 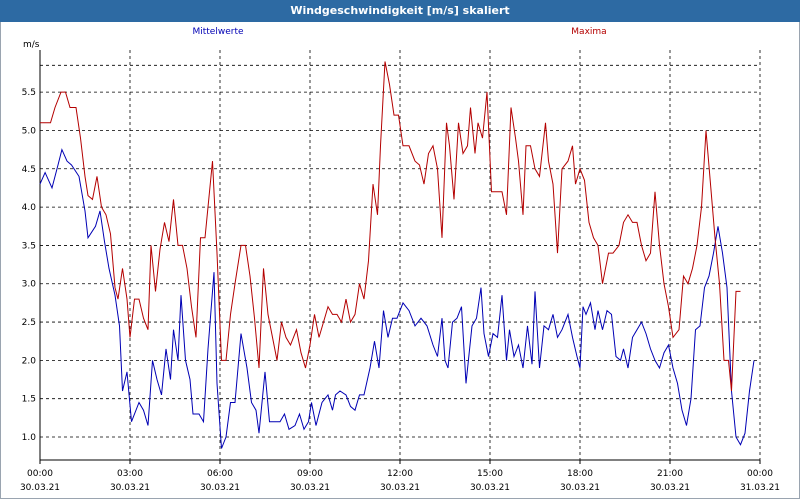 What do you see at coordinates (29, 131) in the screenshot?
I see `y-tick-label: 5.0` at bounding box center [29, 131].